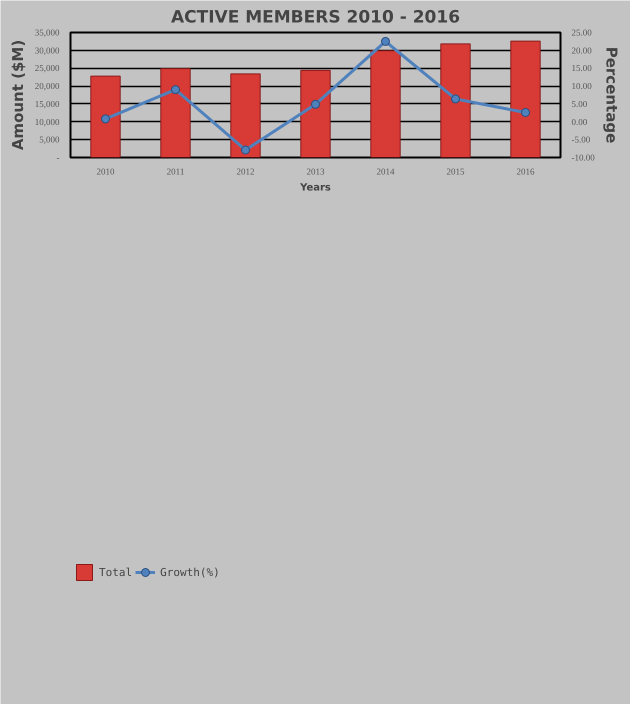  What do you see at coordinates (584, 157) in the screenshot?
I see `y2-tick-label: -10.00` at bounding box center [584, 157].